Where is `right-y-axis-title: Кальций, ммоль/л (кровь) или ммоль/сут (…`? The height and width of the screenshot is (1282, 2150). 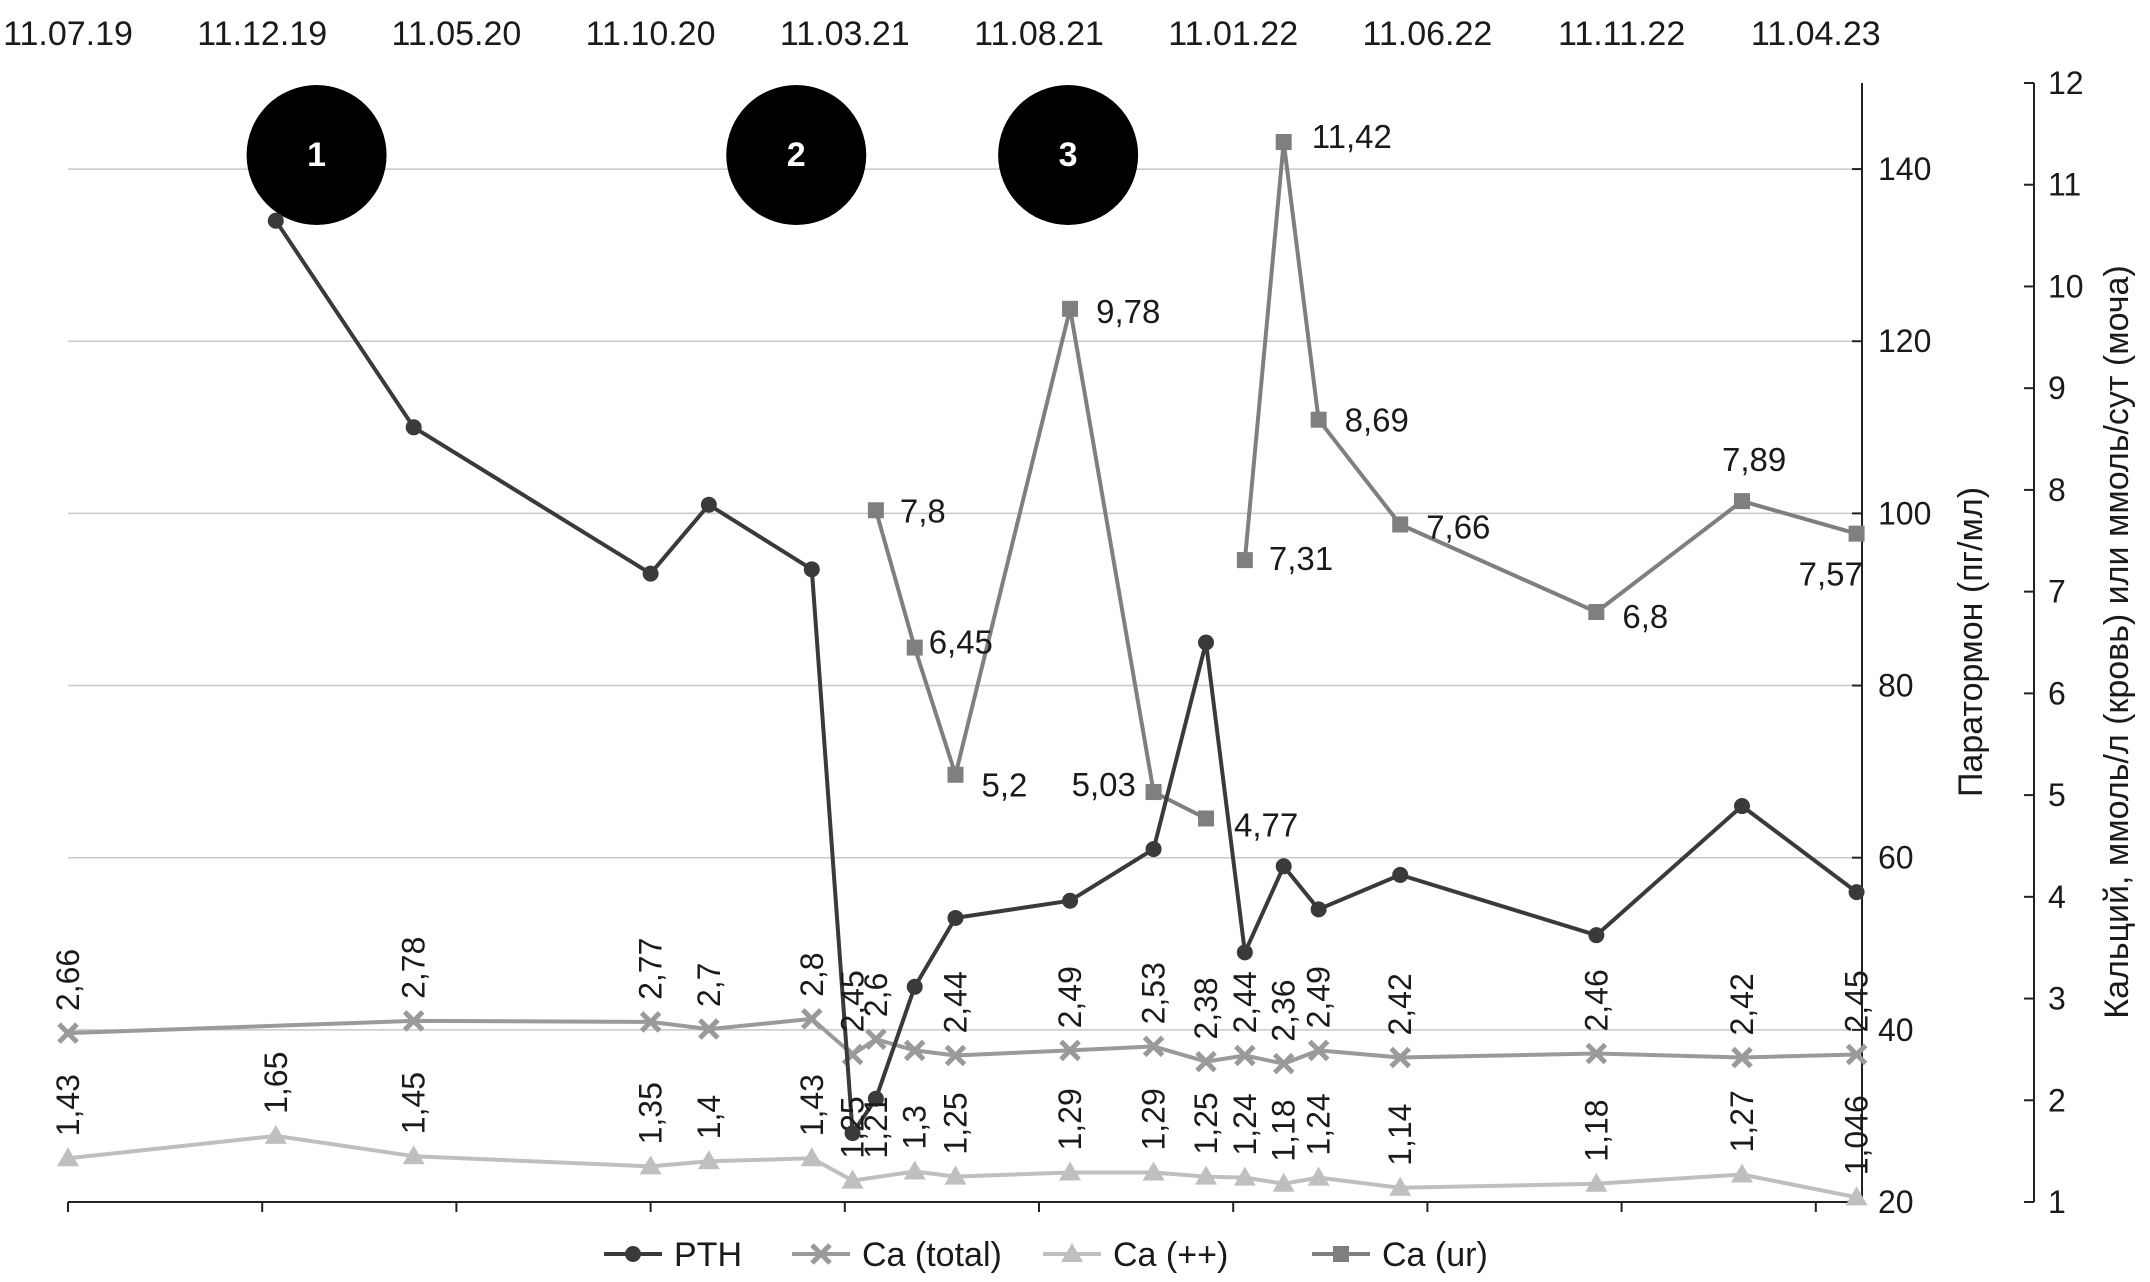
right-y-axis-title: Кальций, ммоль/л (кровь) или ммоль/сут (… is located at coordinates (2117, 641).